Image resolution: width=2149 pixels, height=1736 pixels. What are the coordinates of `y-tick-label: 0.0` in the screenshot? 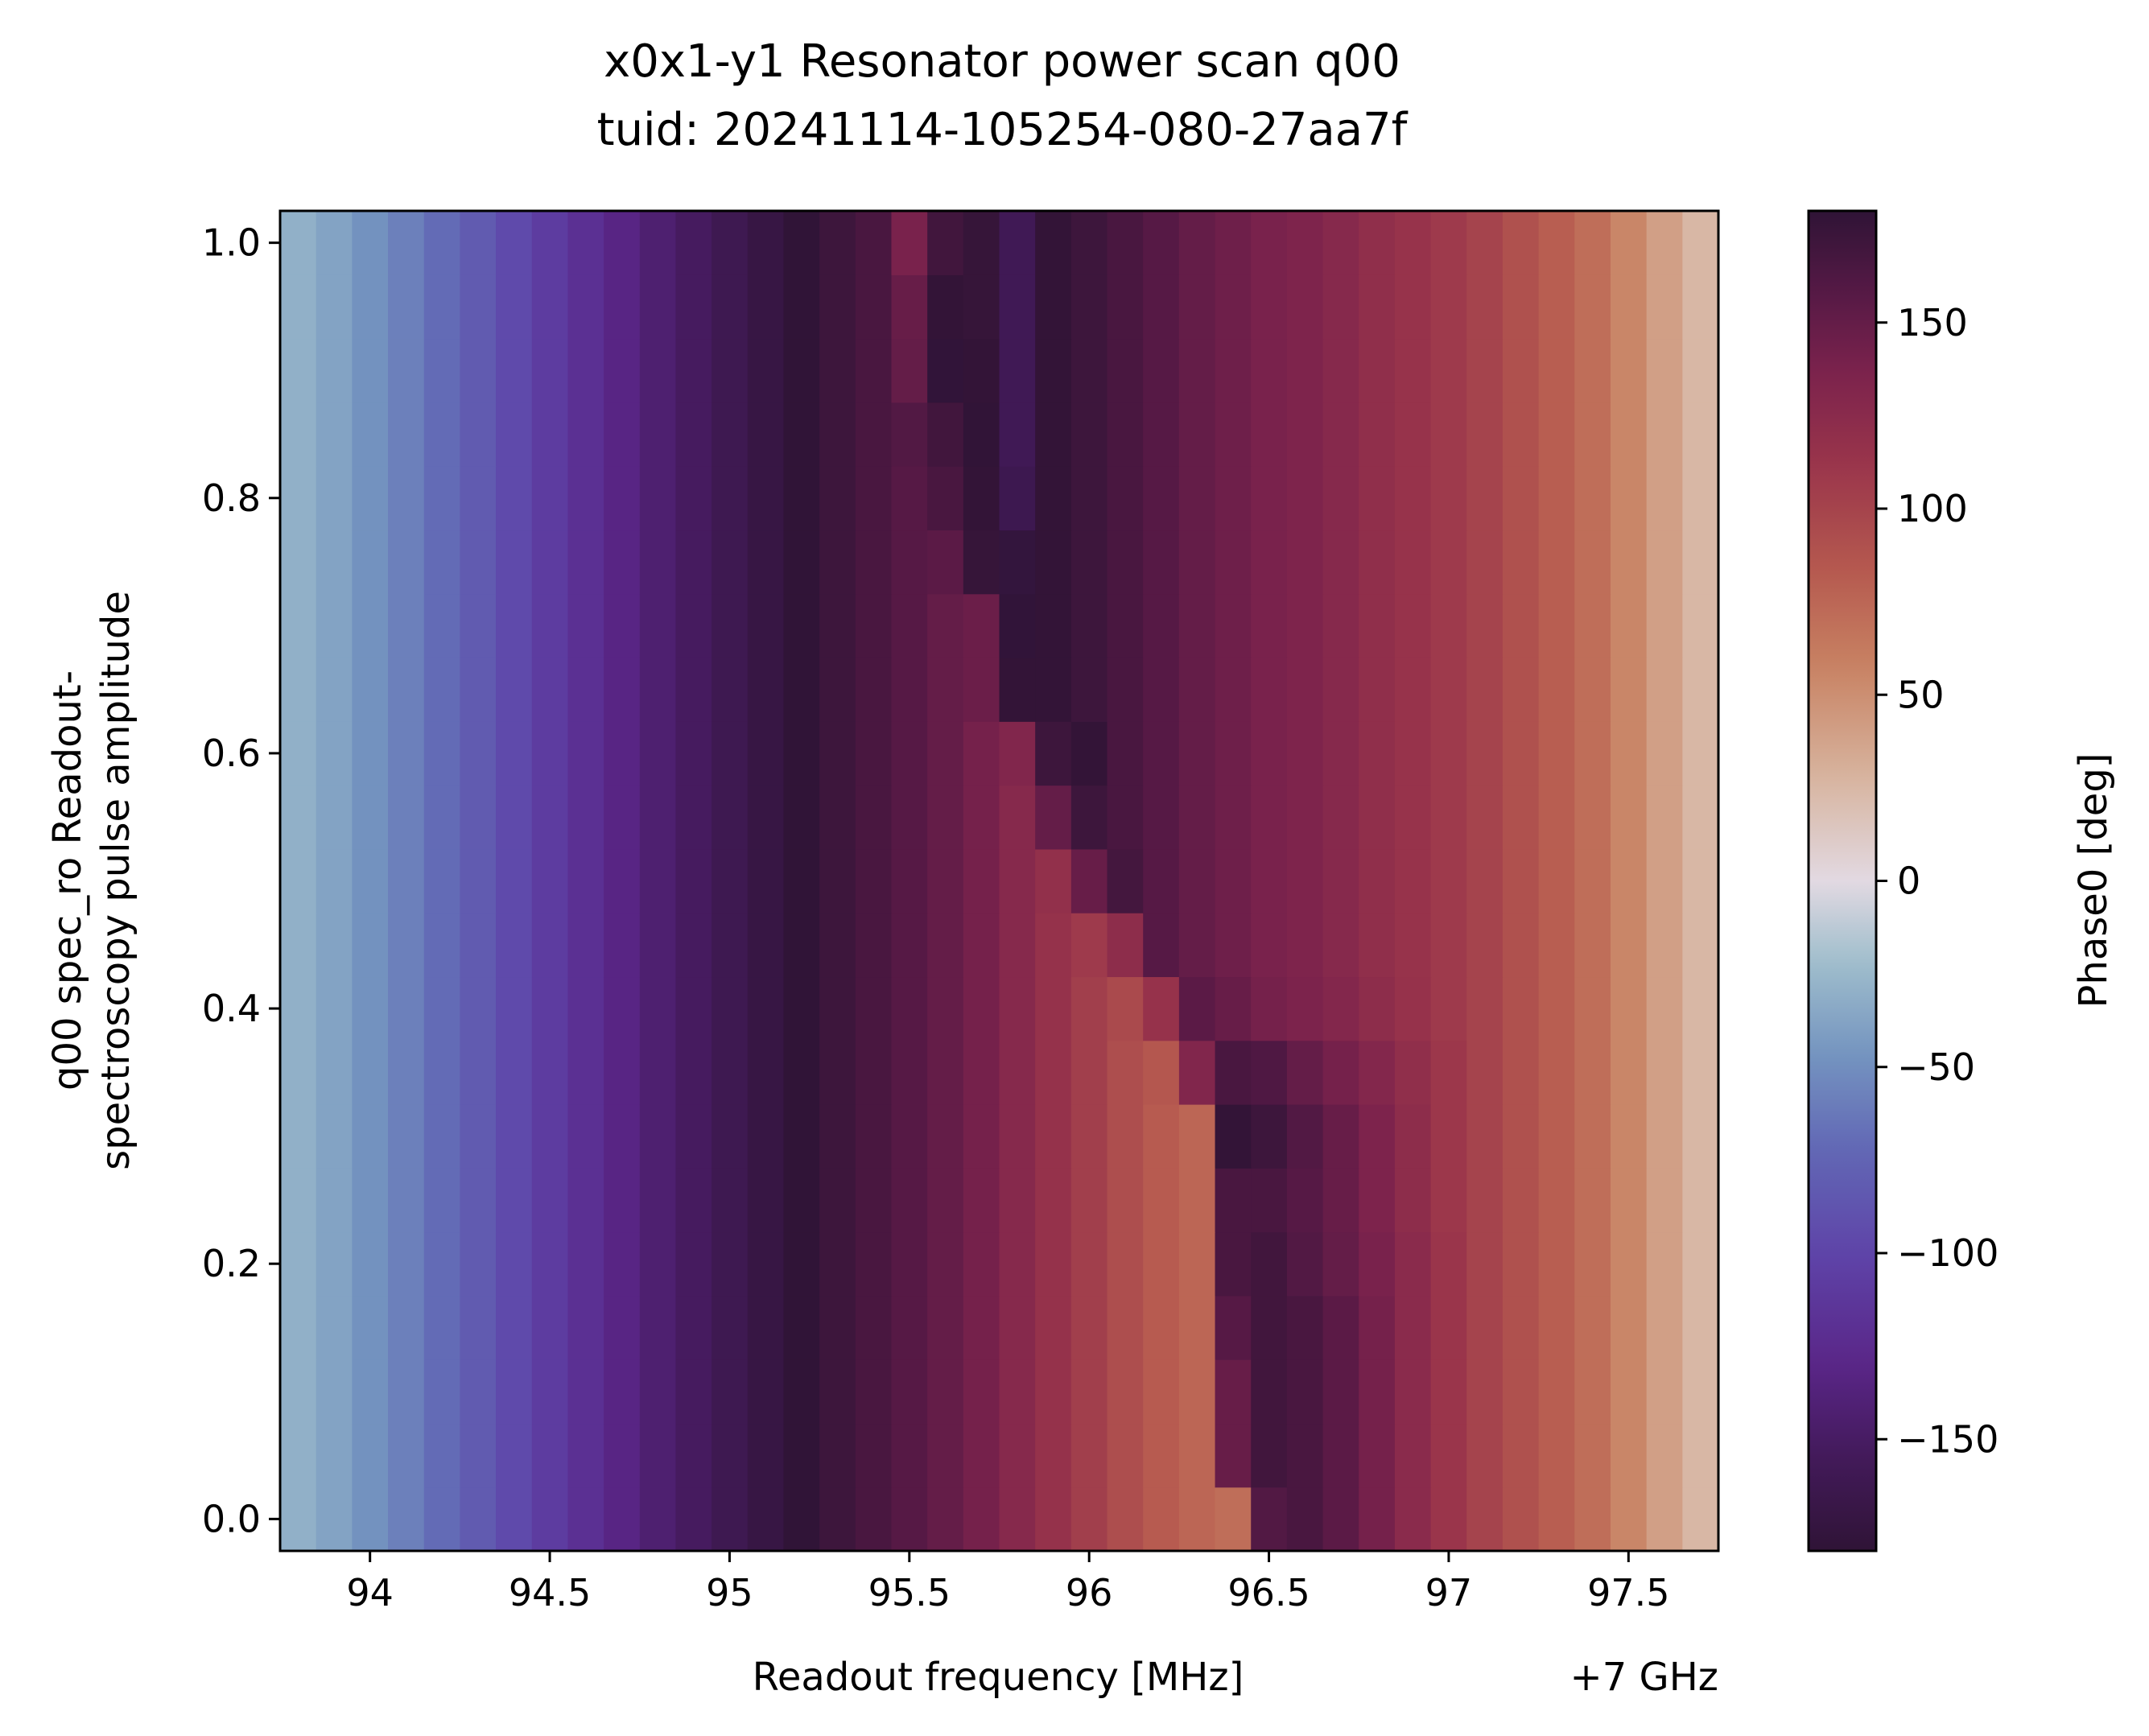 It's located at (231, 1518).